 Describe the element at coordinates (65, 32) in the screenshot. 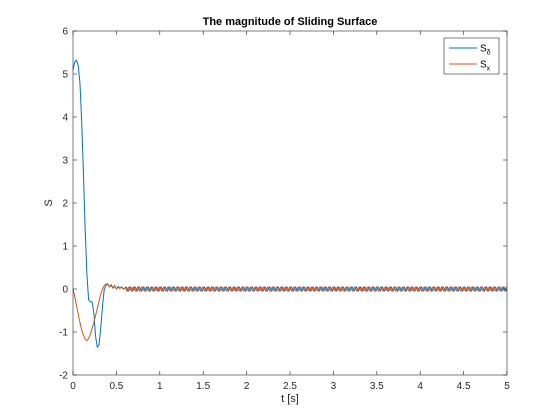

I see `y-tick-label: 6` at that location.